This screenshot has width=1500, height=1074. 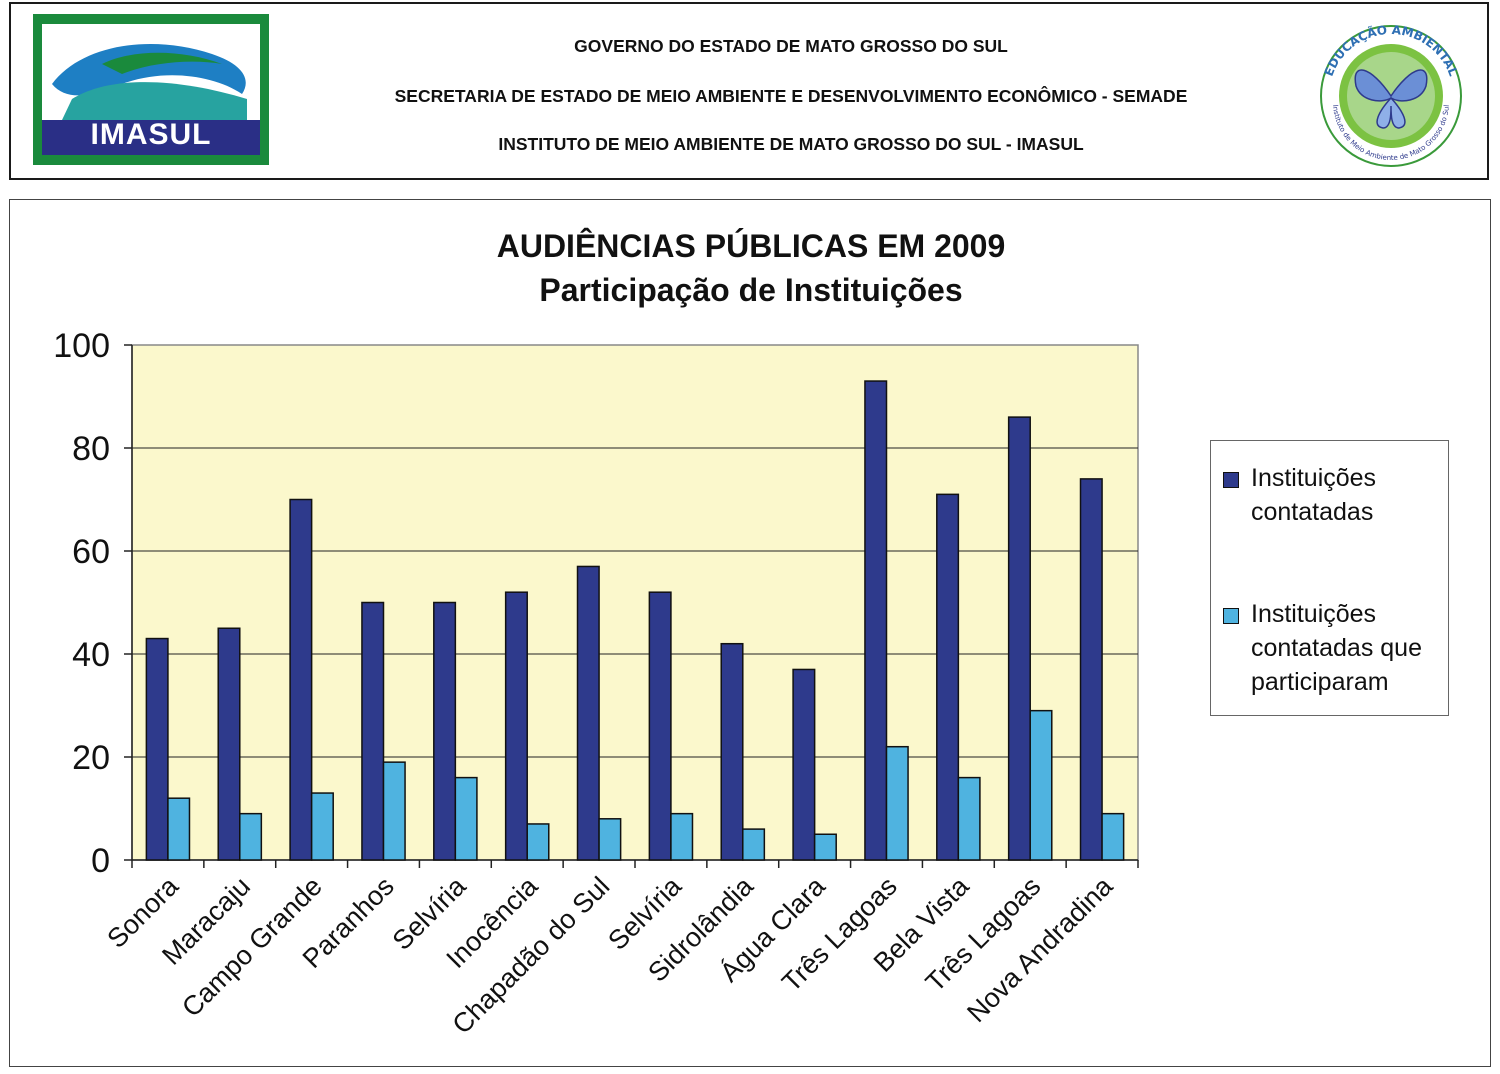 I want to click on y-tick-label: 100, so click(x=81, y=346).